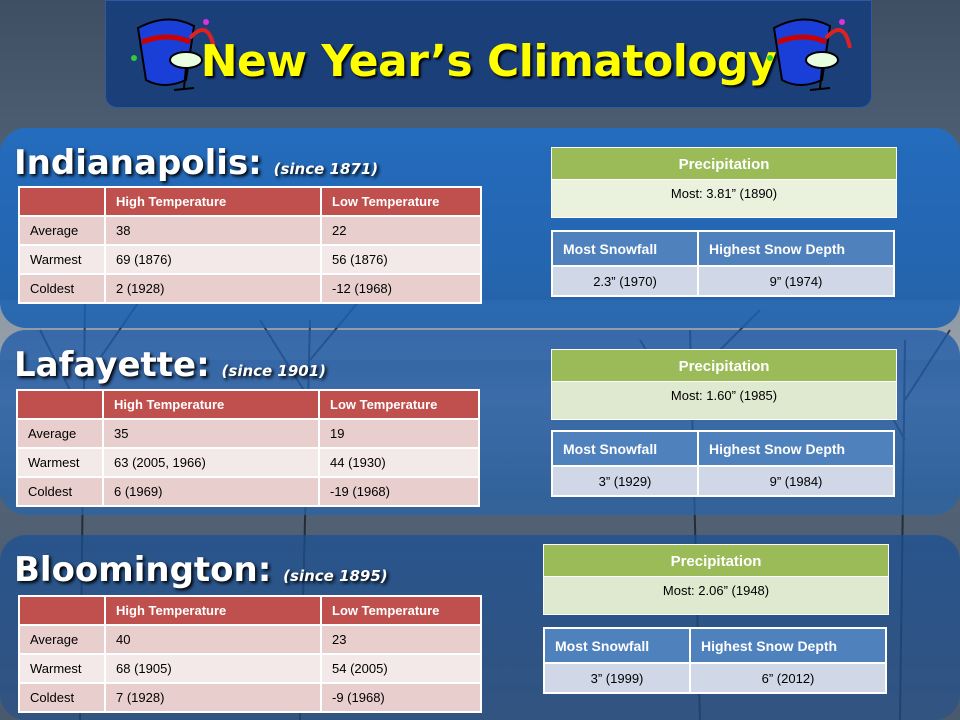  Describe the element at coordinates (213, 230) in the screenshot. I see `high-value: 38` at that location.